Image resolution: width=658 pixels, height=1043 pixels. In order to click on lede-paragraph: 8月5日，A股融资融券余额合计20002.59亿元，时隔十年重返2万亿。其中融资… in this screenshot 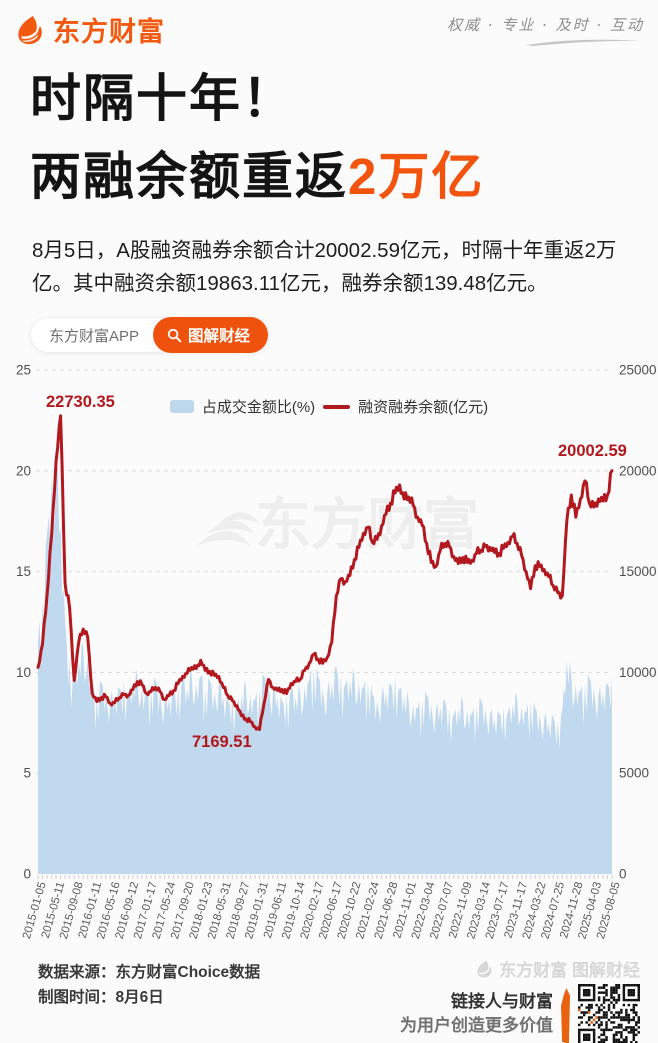, I will do `click(324, 267)`.